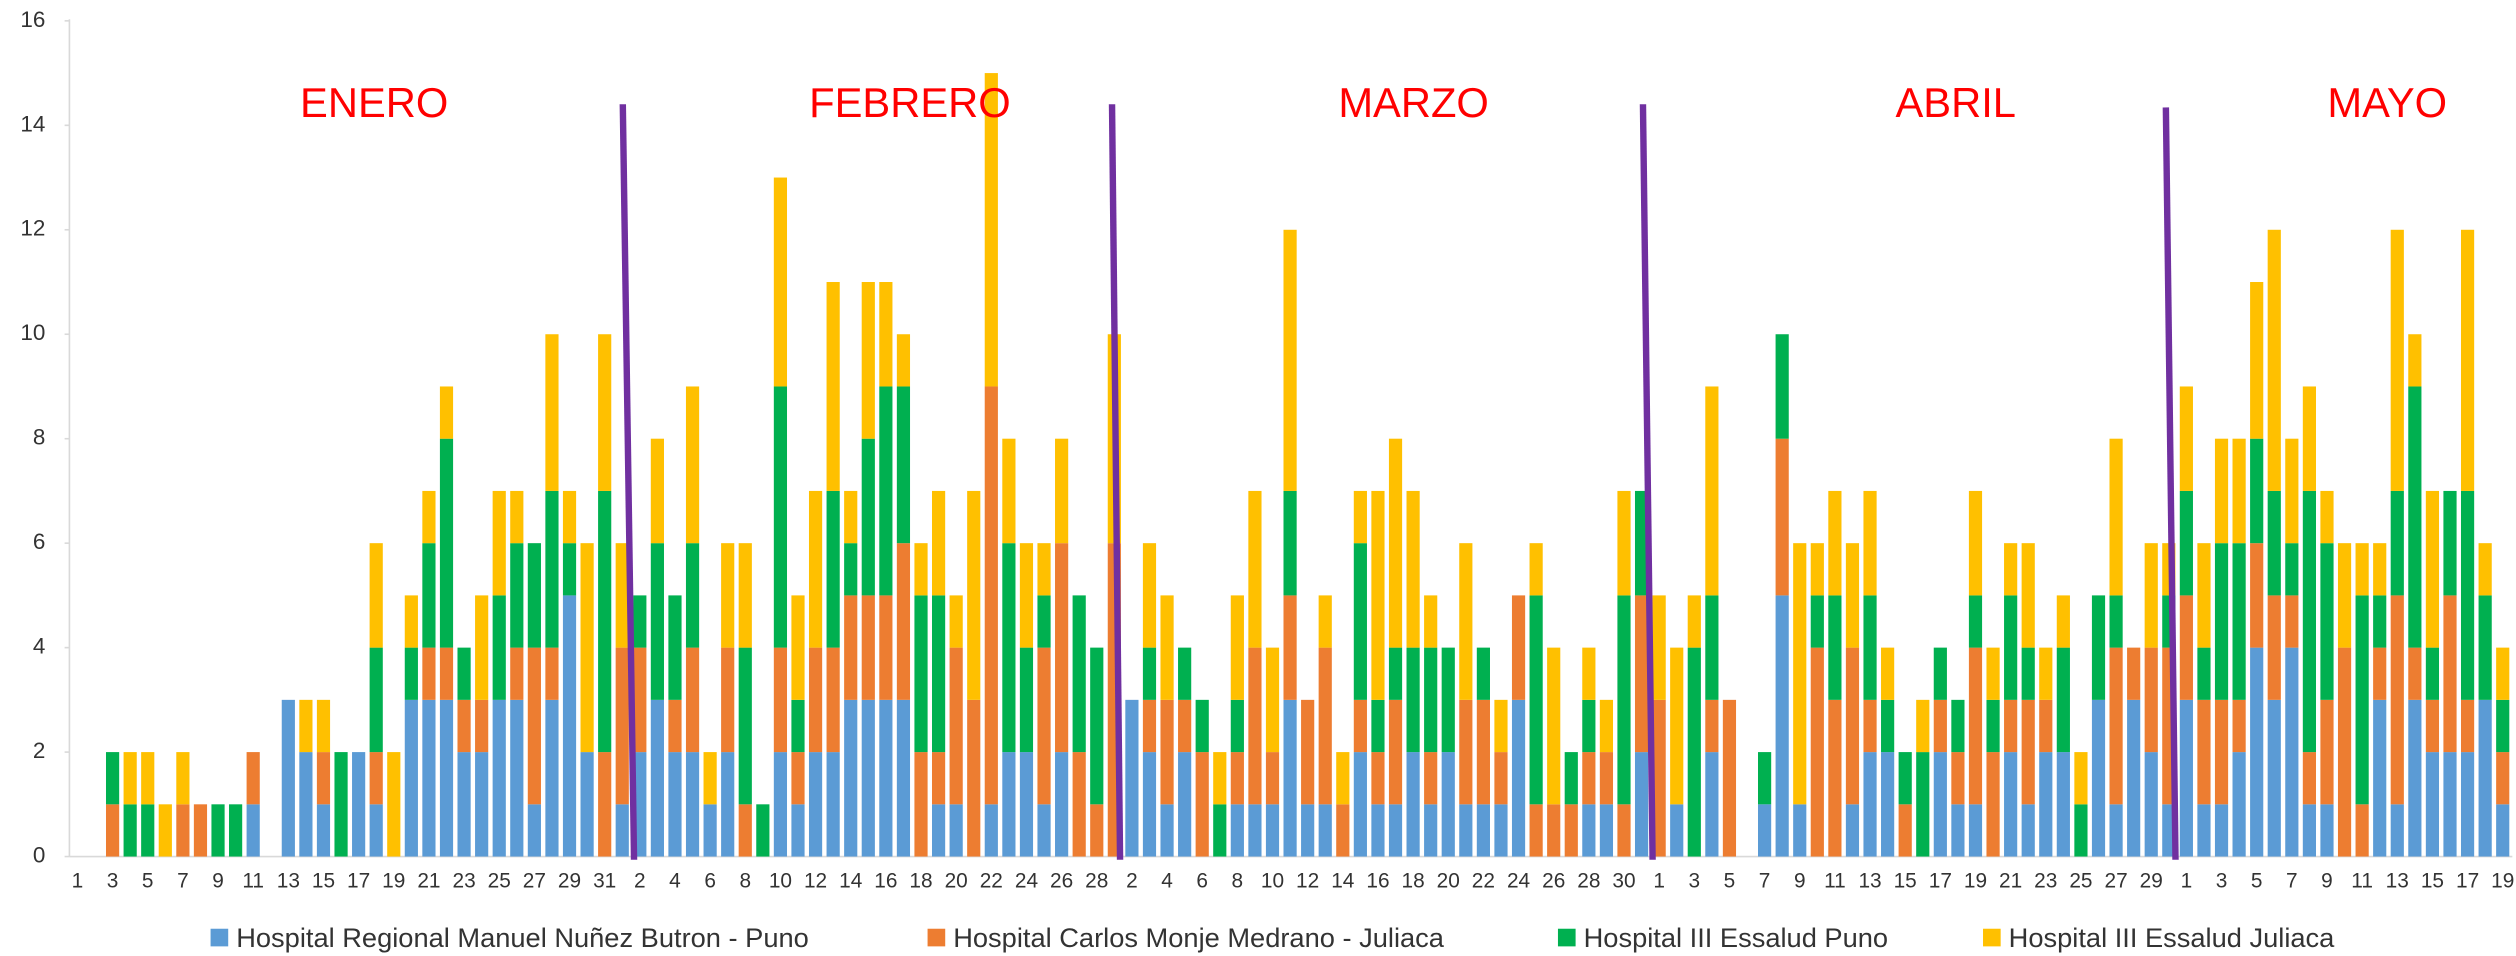  I want to click on x-tick-label: 7, so click(1765, 881).